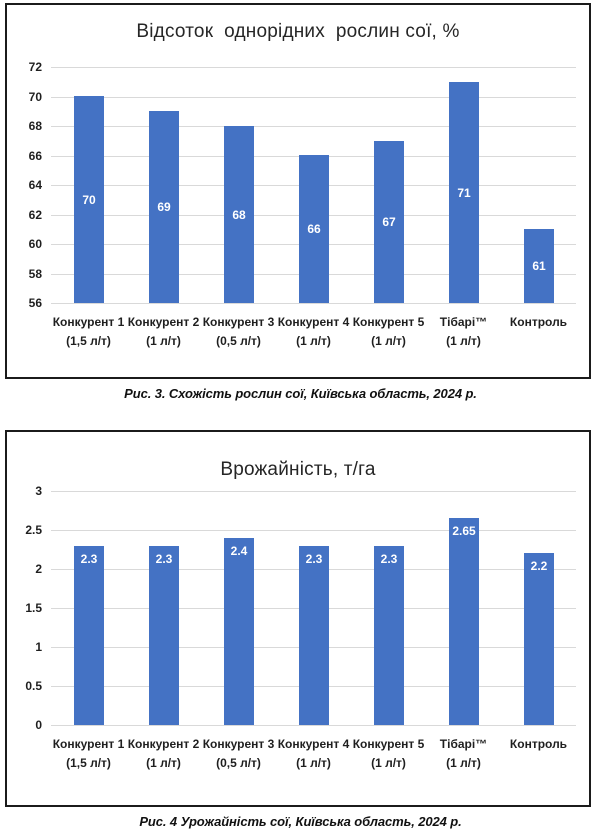 The height and width of the screenshot is (839, 601). What do you see at coordinates (33, 530) in the screenshot?
I see `y-axis-tick-label: 2.5` at bounding box center [33, 530].